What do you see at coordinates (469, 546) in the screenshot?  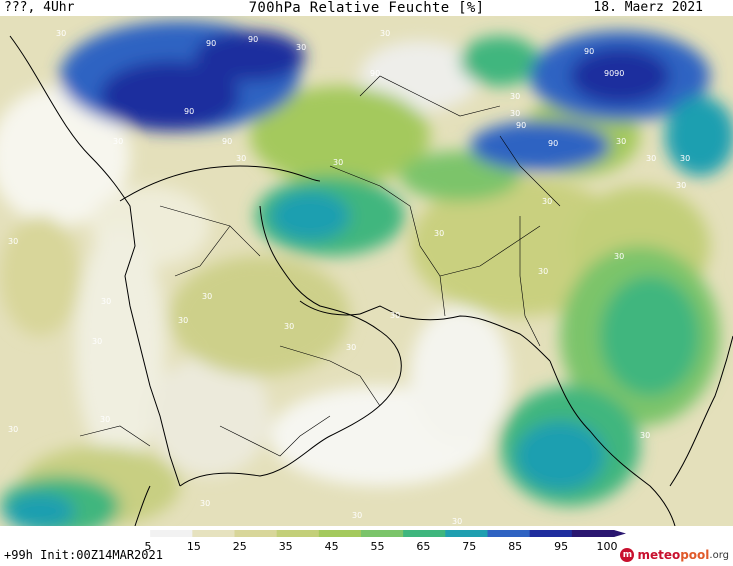 I see `color-scale-tick-label: 75` at bounding box center [469, 546].